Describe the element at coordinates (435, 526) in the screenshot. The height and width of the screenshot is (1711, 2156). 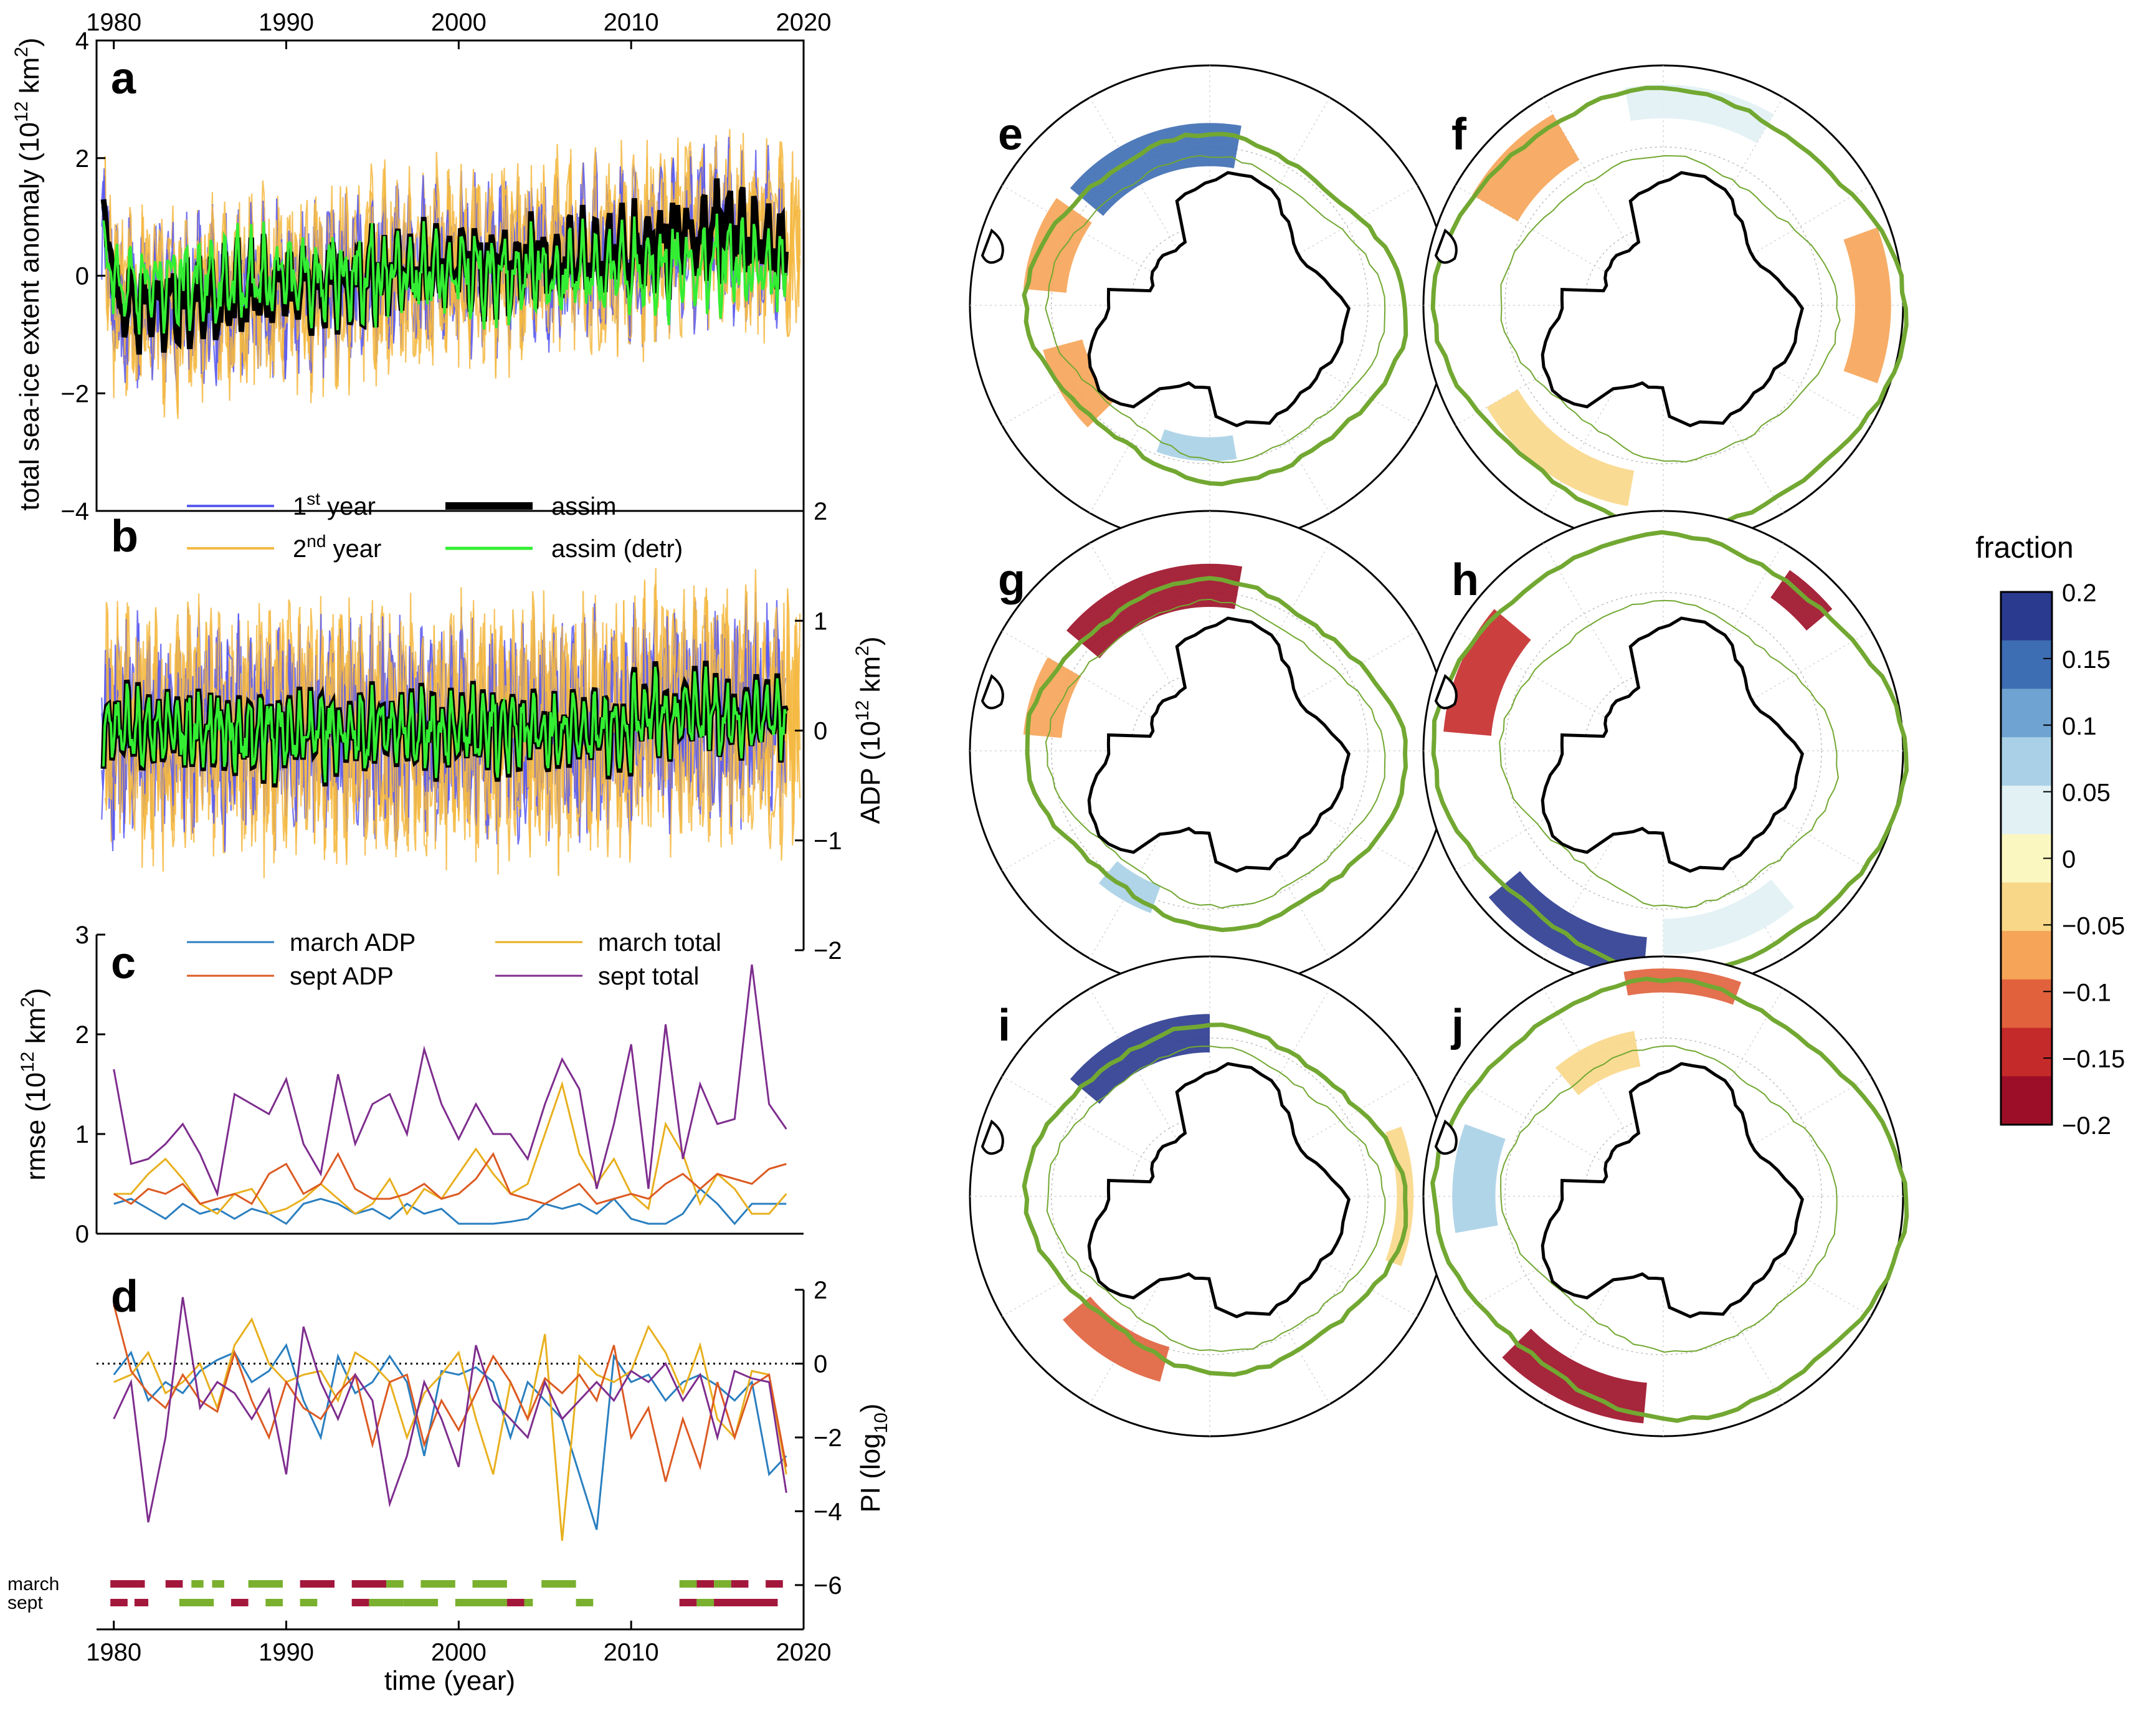
I see `legend-ab: 1st year 2nd year assim assim (detr)` at that location.